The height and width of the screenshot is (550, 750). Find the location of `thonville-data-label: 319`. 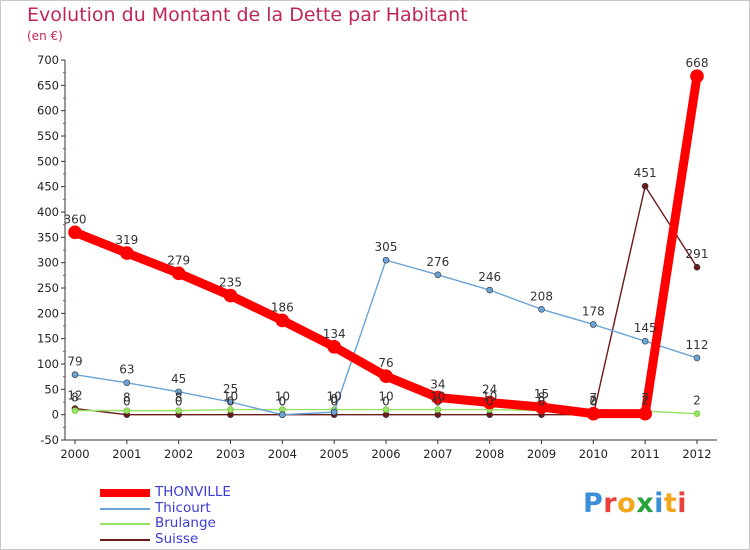

thonville-data-label: 319 is located at coordinates (126, 240).